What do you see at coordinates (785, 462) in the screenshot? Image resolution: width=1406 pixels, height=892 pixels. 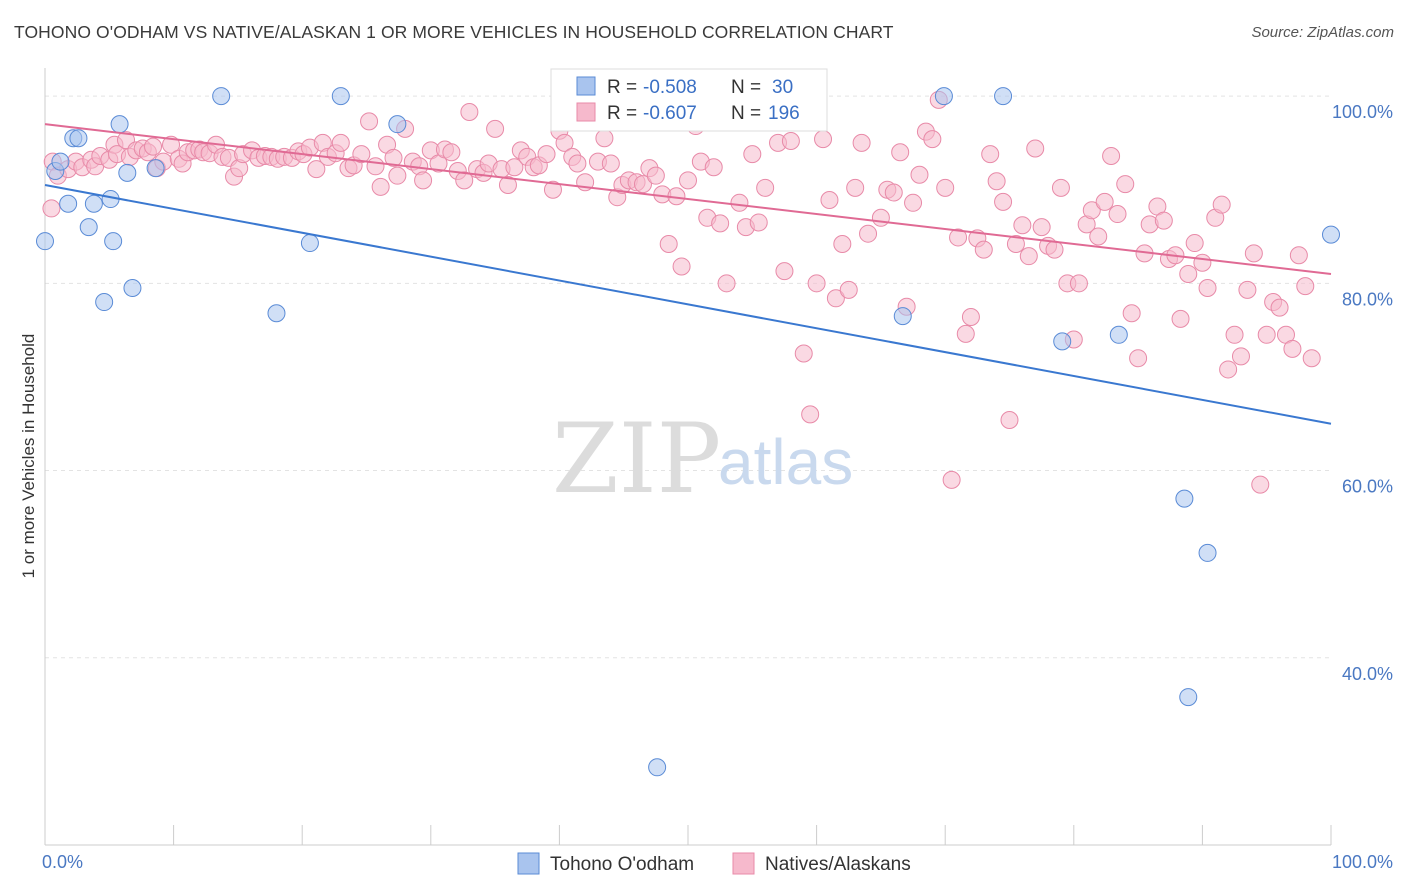 I see `watermark-atlas: atlas` at bounding box center [785, 462].